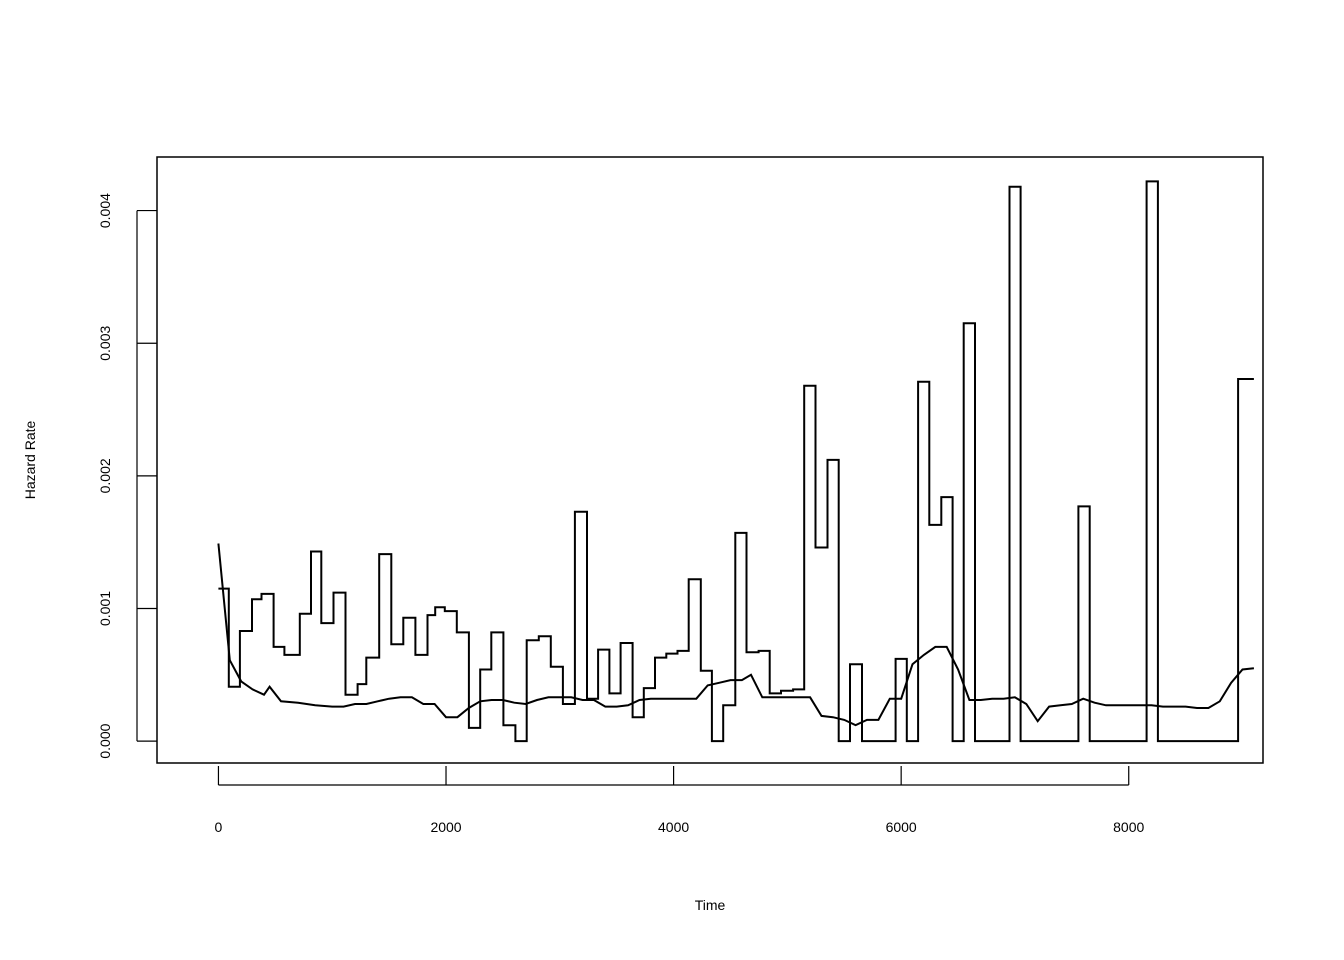 Image resolution: width=1344 pixels, height=960 pixels. Describe the element at coordinates (105, 342) in the screenshot. I see `y-tick-label: 0.003` at that location.